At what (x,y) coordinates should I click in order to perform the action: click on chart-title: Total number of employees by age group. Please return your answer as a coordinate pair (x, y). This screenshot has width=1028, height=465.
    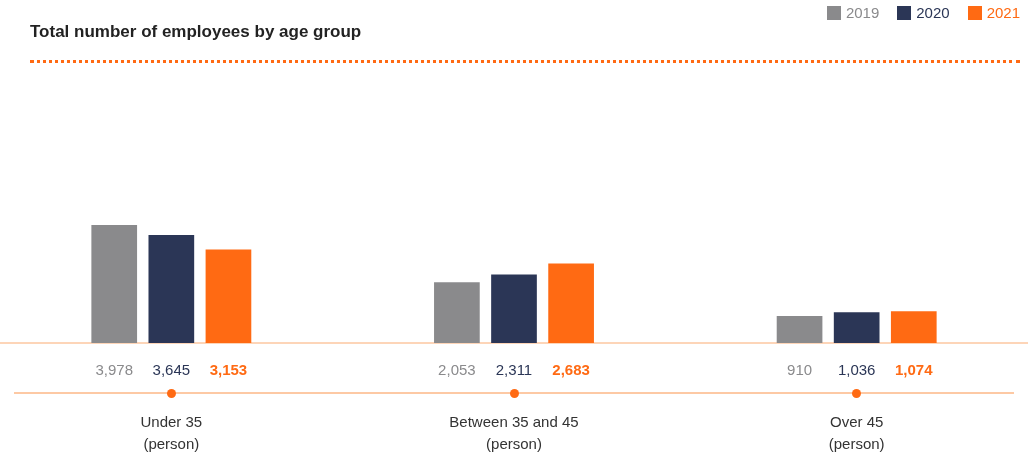
    Looking at the image, I should click on (196, 32).